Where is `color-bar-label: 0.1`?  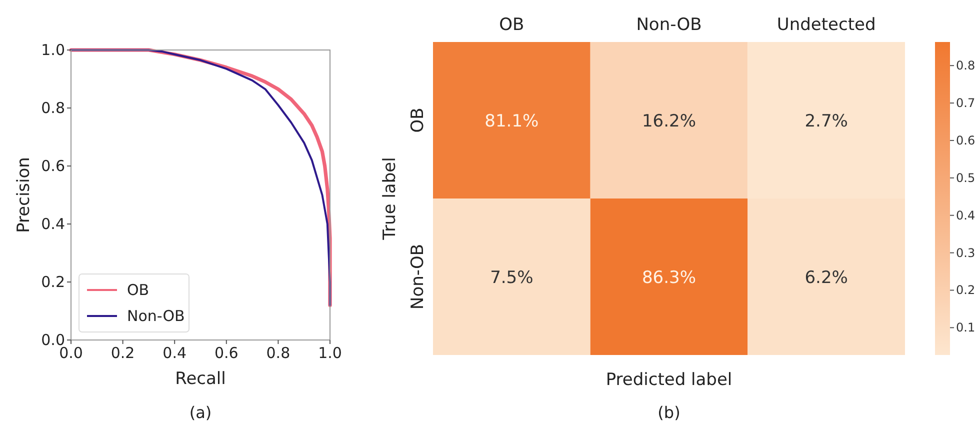
color-bar-label: 0.1 is located at coordinates (966, 327).